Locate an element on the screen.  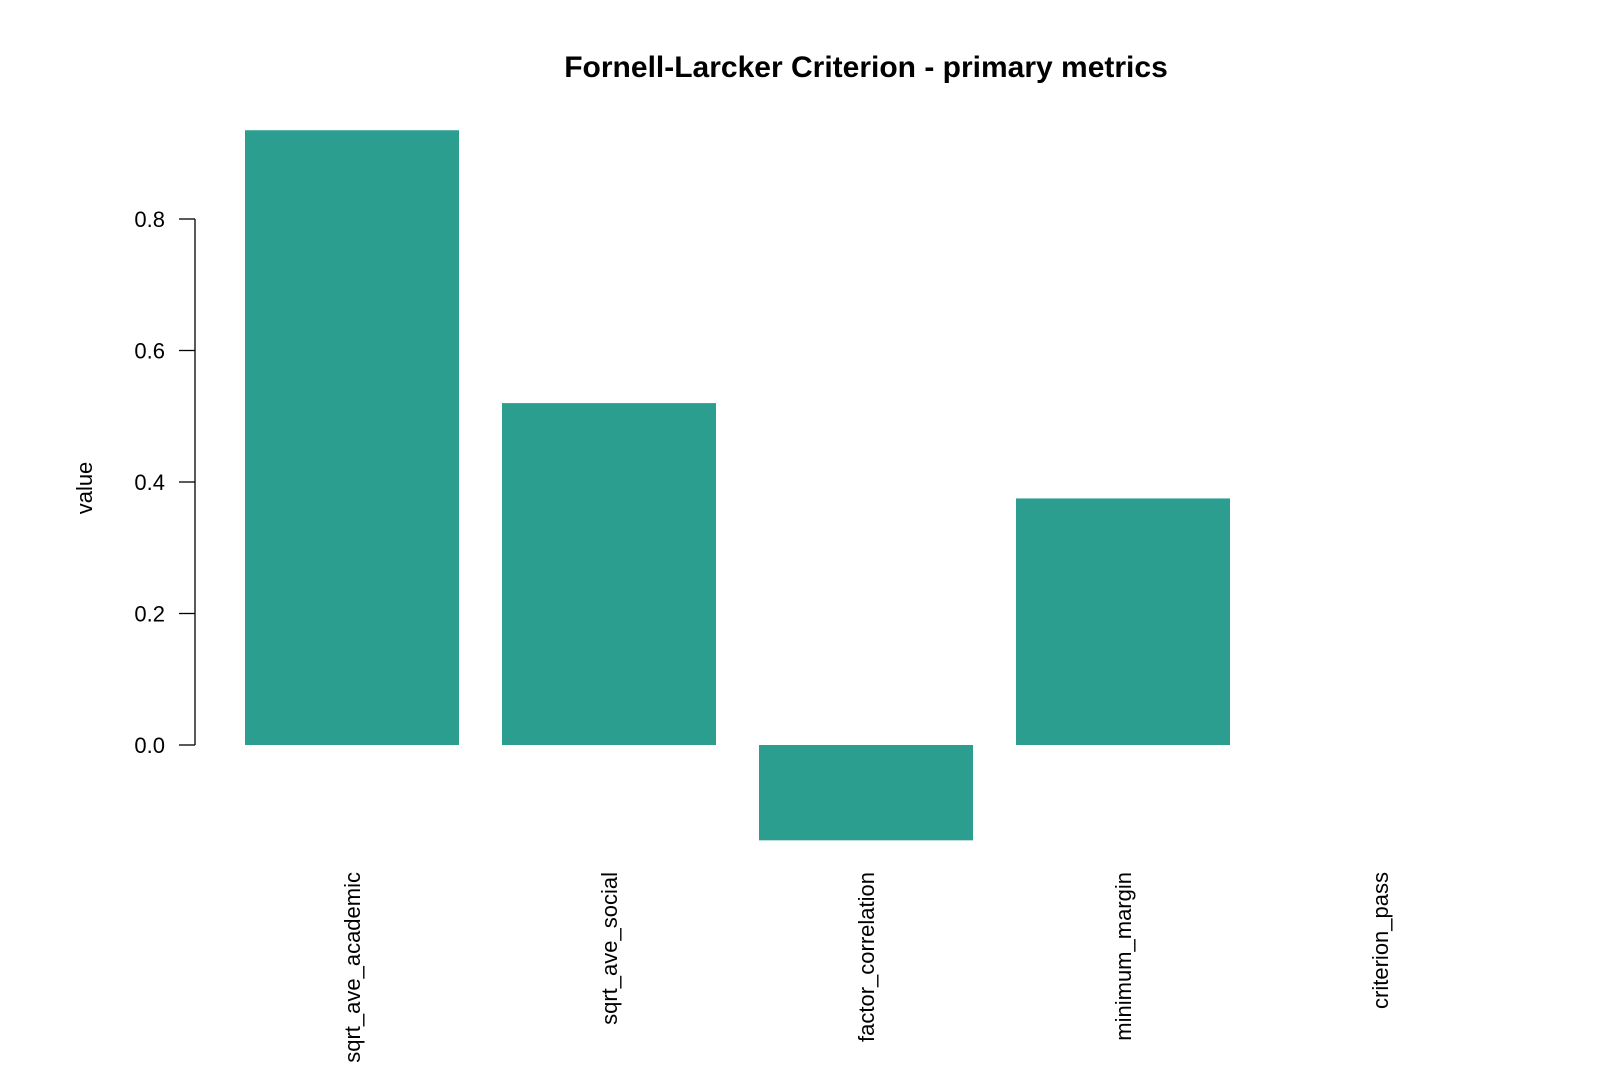
bar-sqrt-ave-social is located at coordinates (609, 574).